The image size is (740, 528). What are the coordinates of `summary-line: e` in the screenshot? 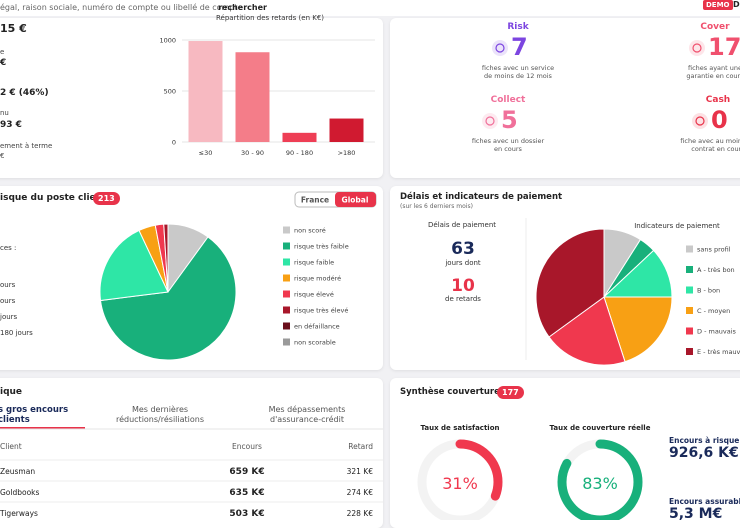 It's located at (2, 52).